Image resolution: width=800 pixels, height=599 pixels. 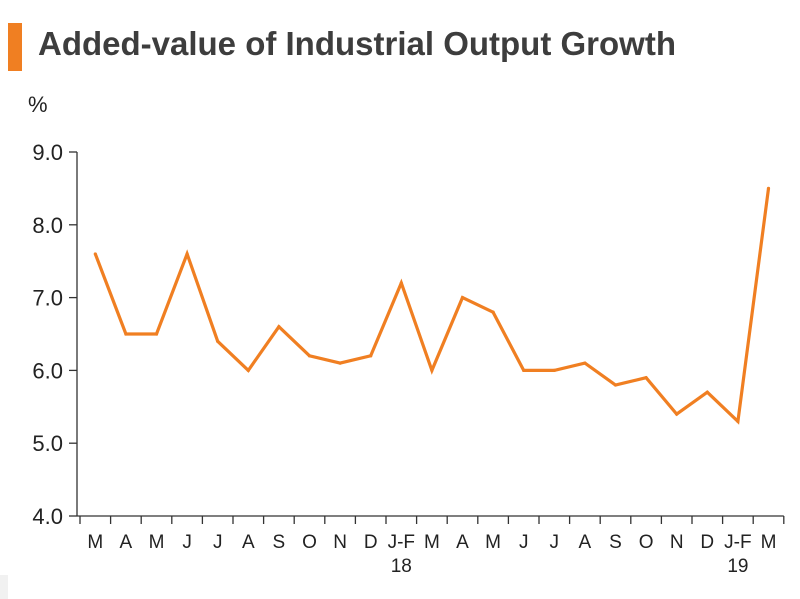 I want to click on y-tick-label: 5.0, so click(x=47, y=443).